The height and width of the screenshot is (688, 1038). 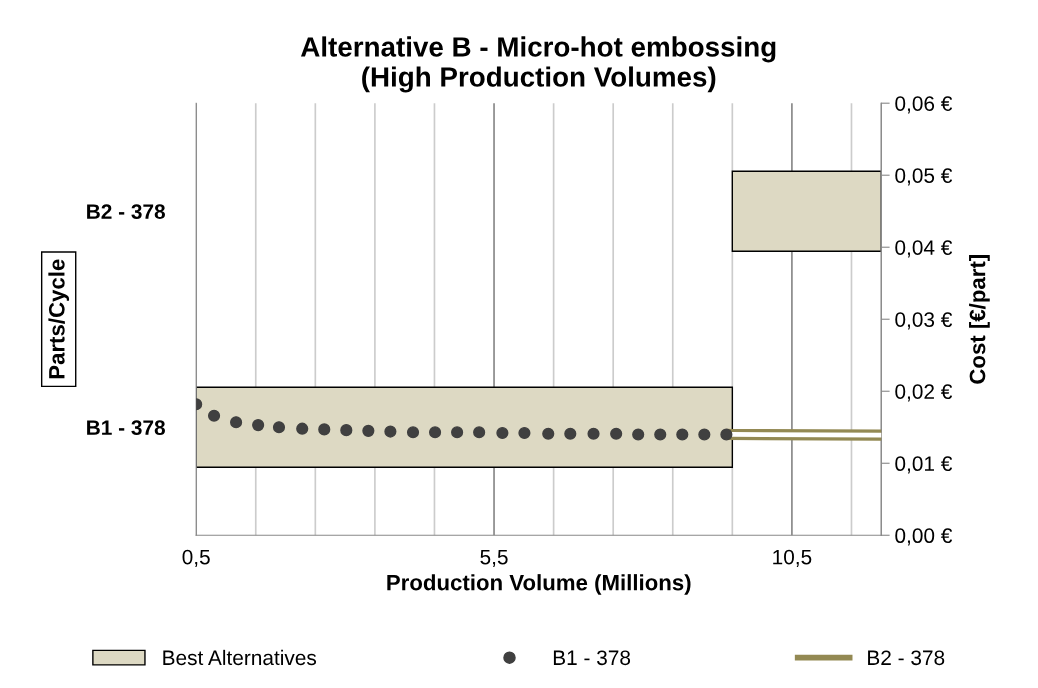 I want to click on y-tick-label: 0,05 €, so click(x=924, y=177).